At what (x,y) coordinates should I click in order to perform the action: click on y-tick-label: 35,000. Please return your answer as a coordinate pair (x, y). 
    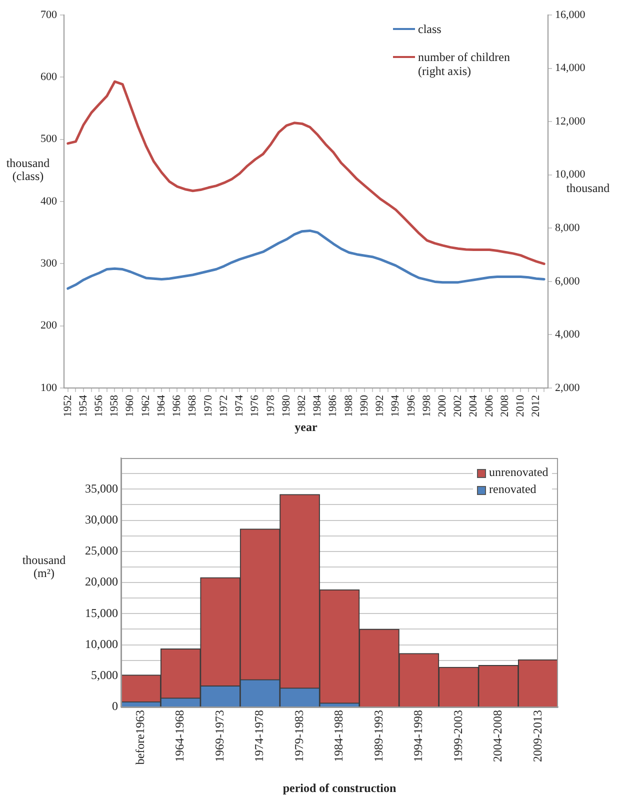
    Looking at the image, I should click on (101, 488).